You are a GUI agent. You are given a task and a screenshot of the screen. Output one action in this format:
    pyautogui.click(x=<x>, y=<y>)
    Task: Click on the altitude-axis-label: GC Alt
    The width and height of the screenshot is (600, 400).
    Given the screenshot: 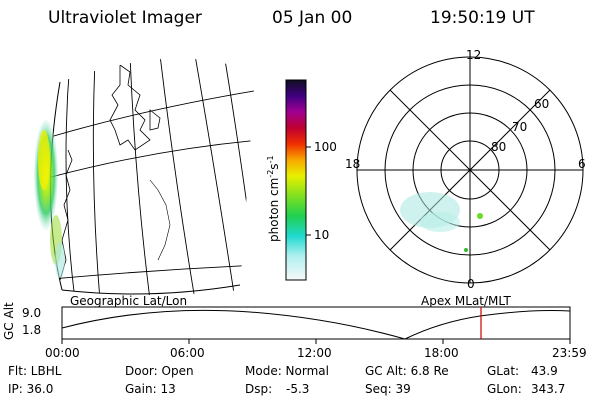 What is the action you would take?
    pyautogui.click(x=9, y=321)
    